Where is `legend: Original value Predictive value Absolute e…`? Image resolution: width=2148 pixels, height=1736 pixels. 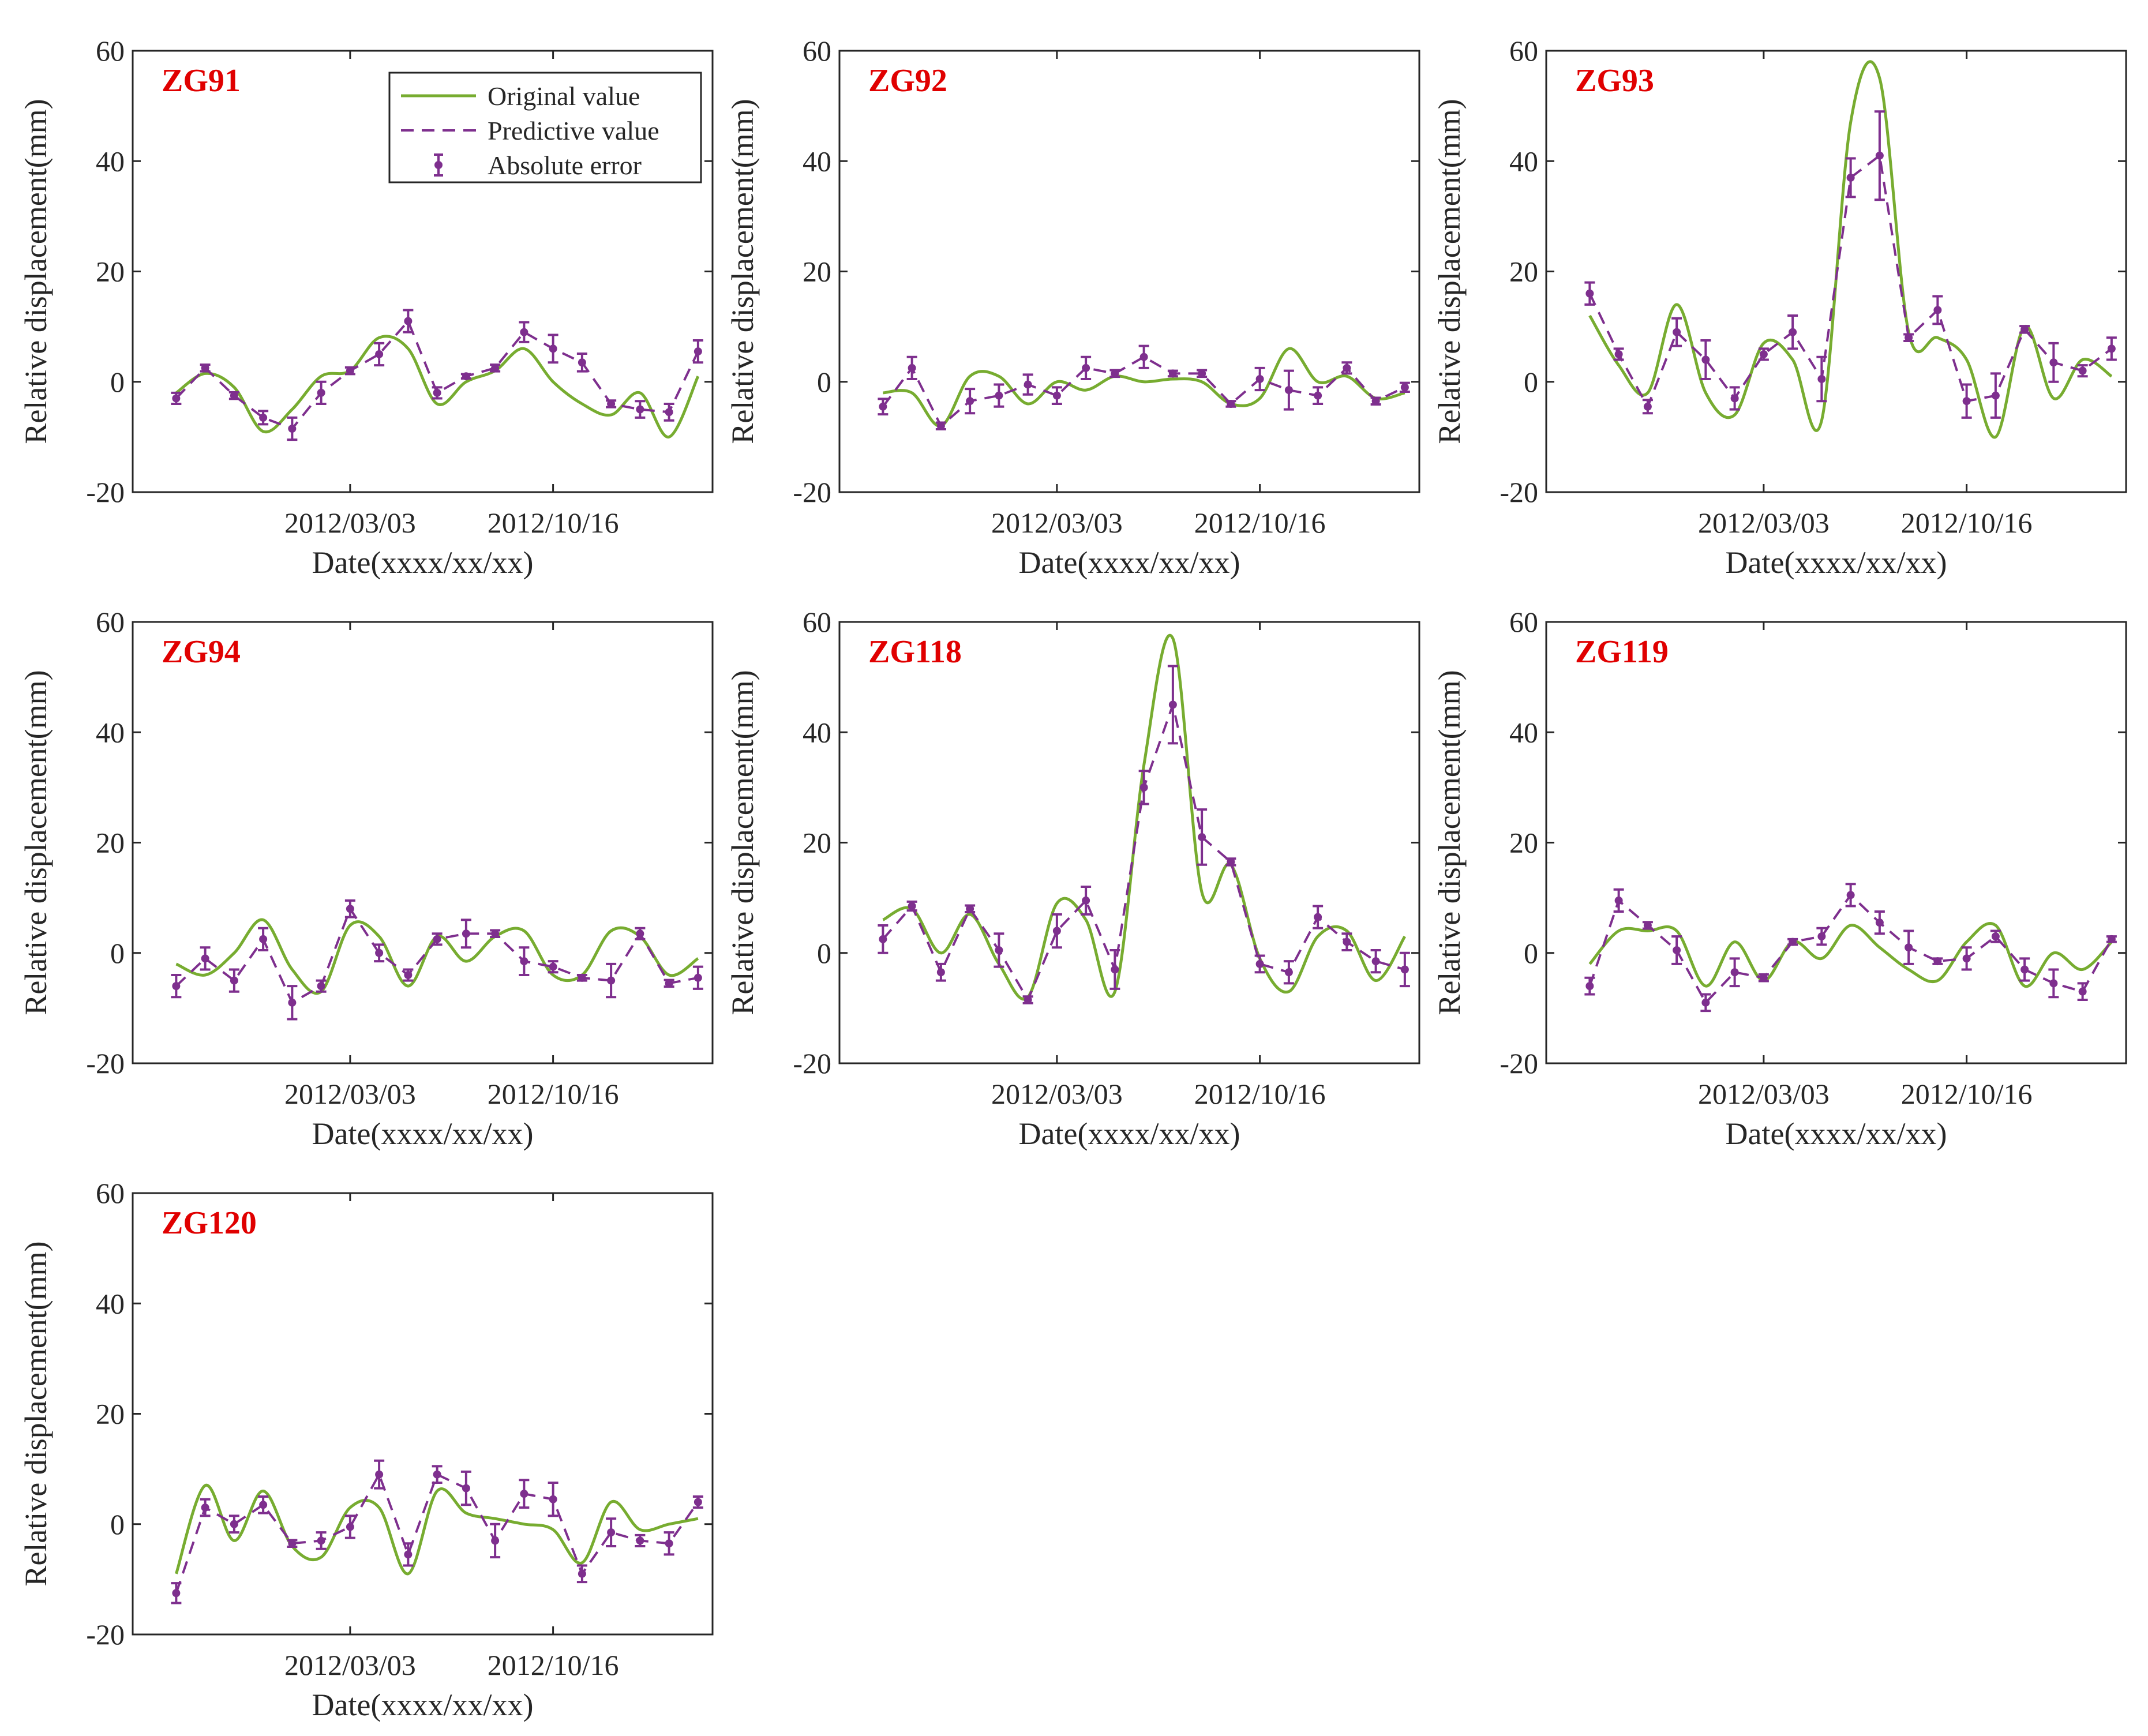 legend: Original value Predictive value Absolute e… is located at coordinates (545, 128).